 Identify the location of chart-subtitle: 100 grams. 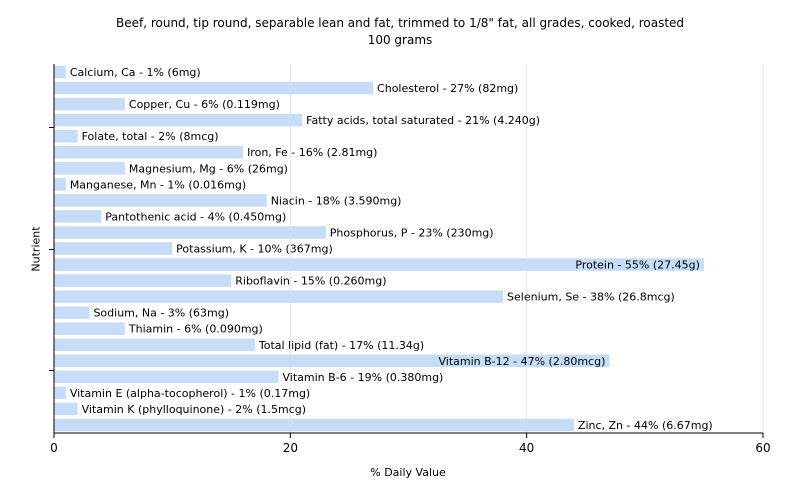
(400, 40).